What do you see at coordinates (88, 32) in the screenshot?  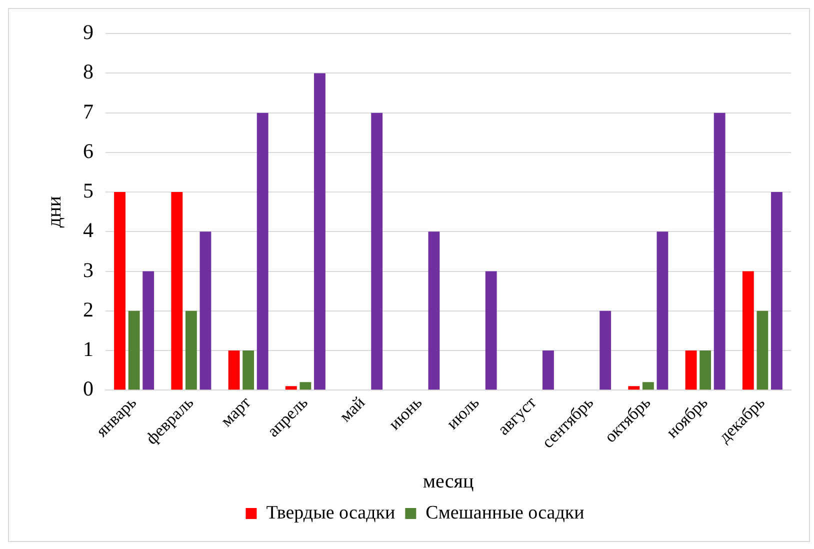 I see `y-tick-label: 9` at bounding box center [88, 32].